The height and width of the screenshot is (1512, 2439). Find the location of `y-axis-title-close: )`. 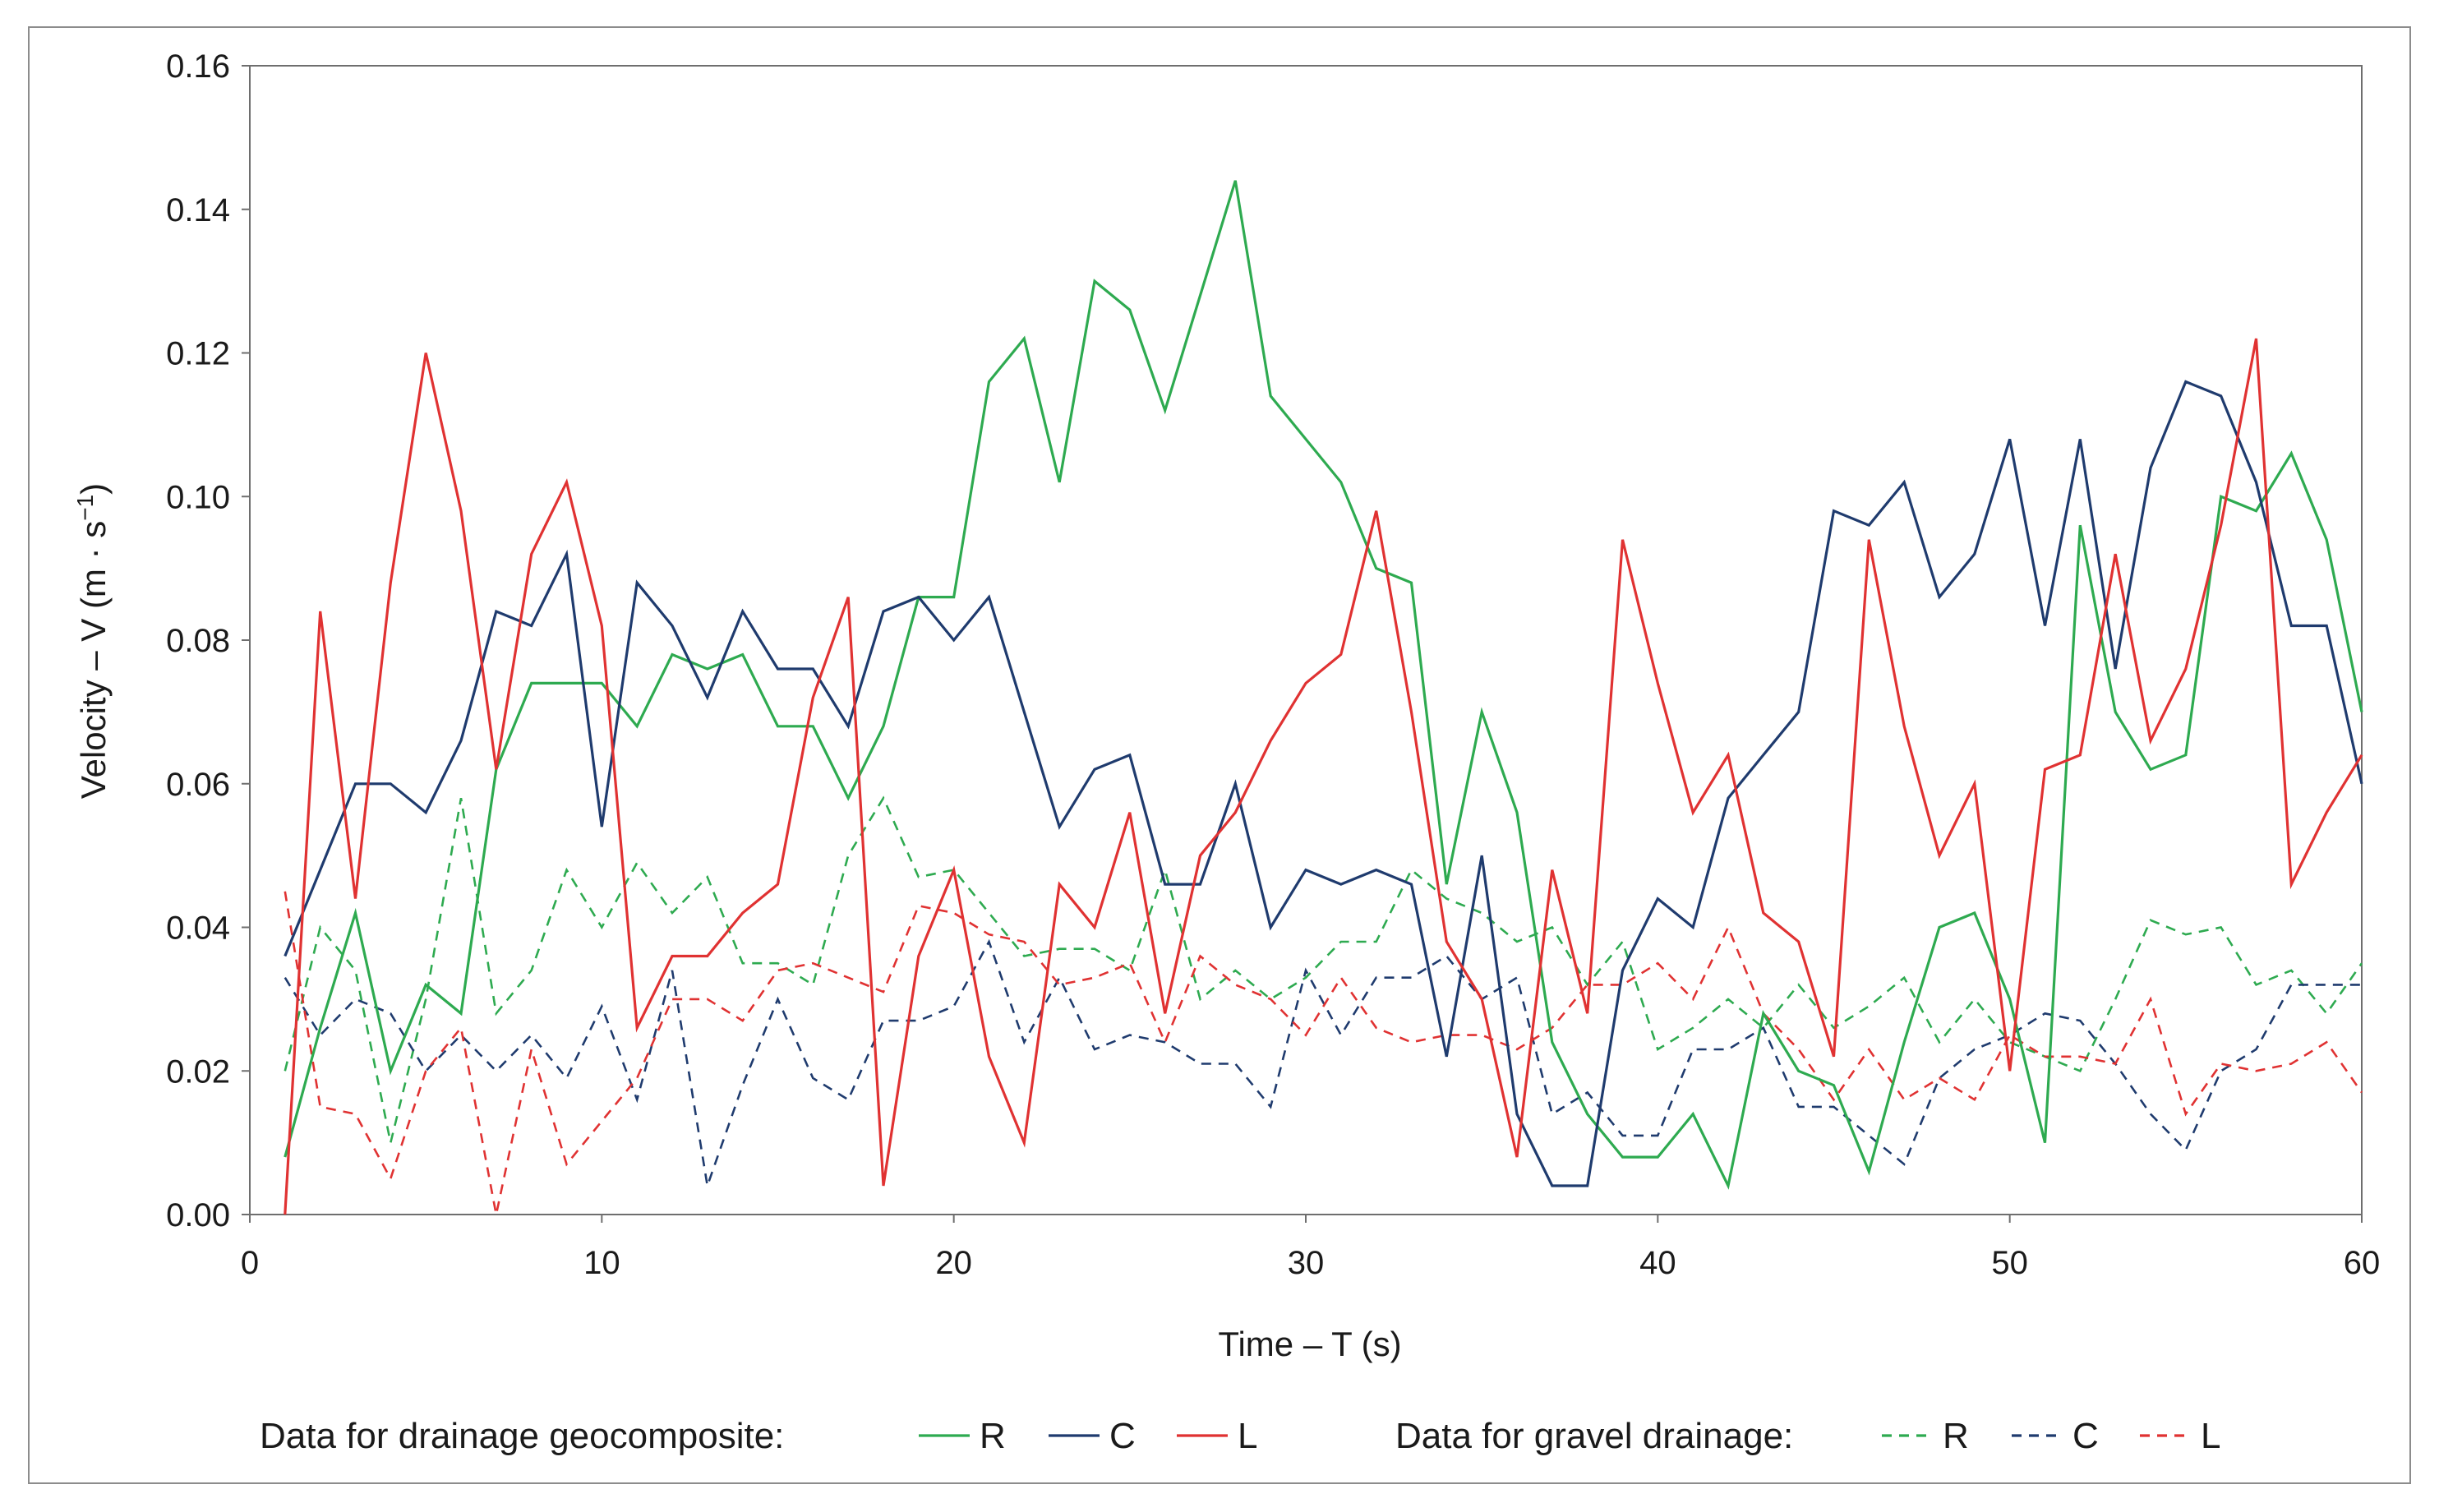

y-axis-title-close: ) is located at coordinates (93, 489).